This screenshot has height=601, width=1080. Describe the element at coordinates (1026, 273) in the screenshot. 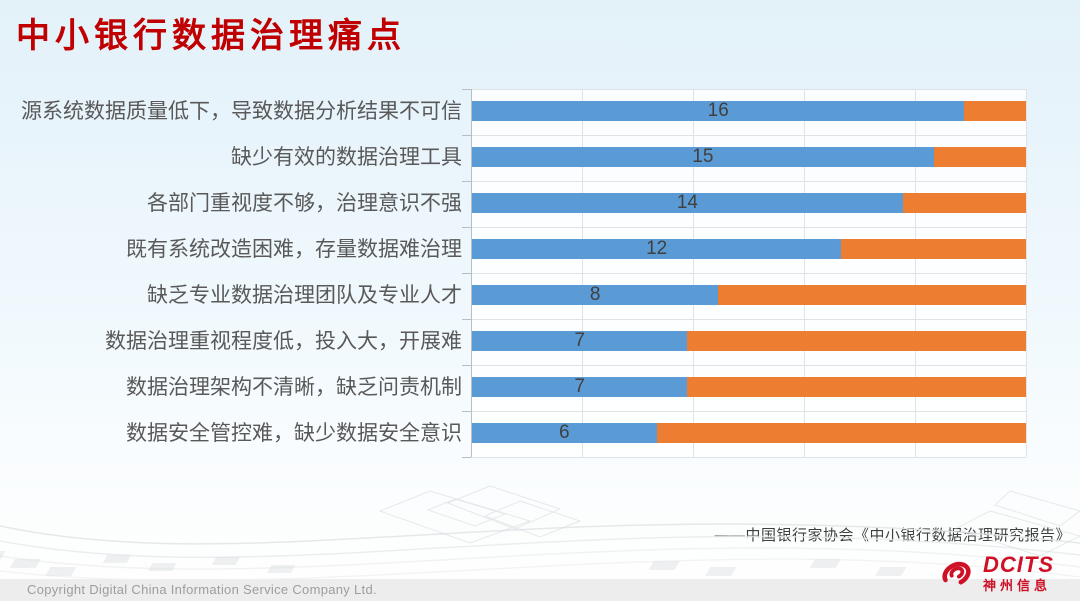

I see `vertical-gridline` at that location.